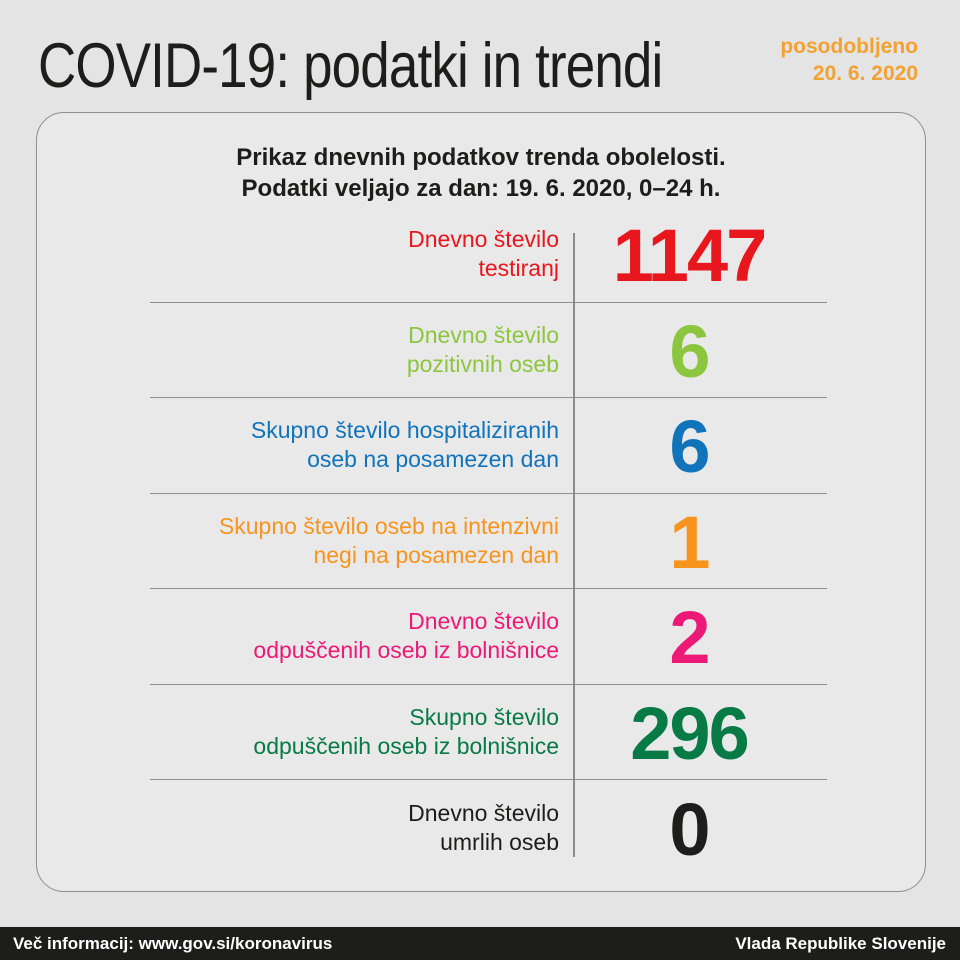 The image size is (960, 960). What do you see at coordinates (499, 841) in the screenshot?
I see `row-label-line2: umrlih oseb` at bounding box center [499, 841].